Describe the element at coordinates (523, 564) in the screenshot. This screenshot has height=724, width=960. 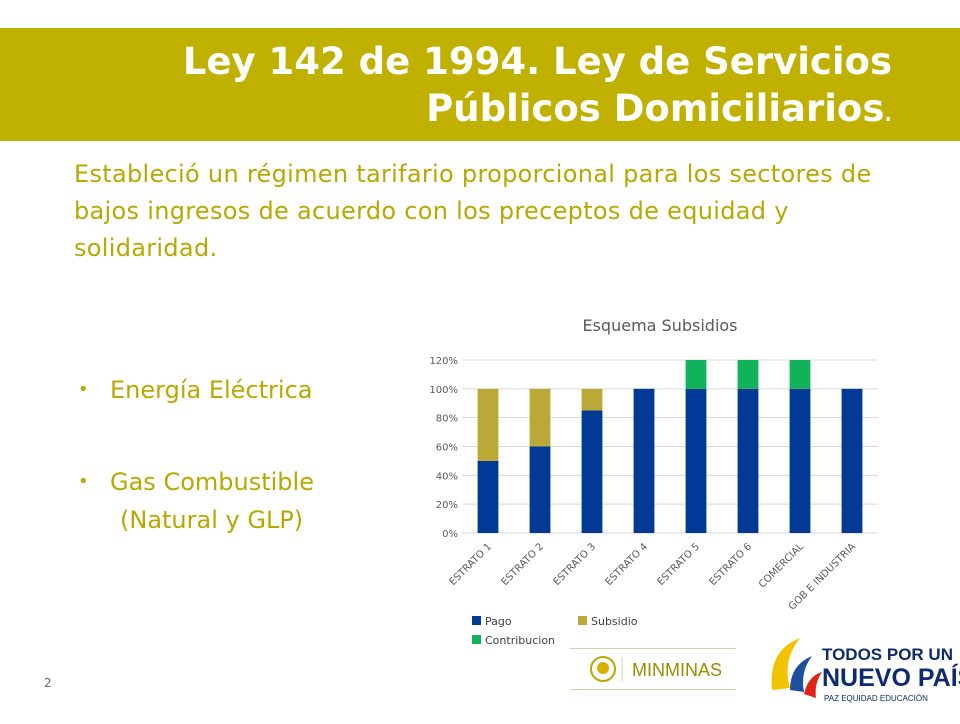
I see `x-tick-label: ESTRATO 2` at that location.